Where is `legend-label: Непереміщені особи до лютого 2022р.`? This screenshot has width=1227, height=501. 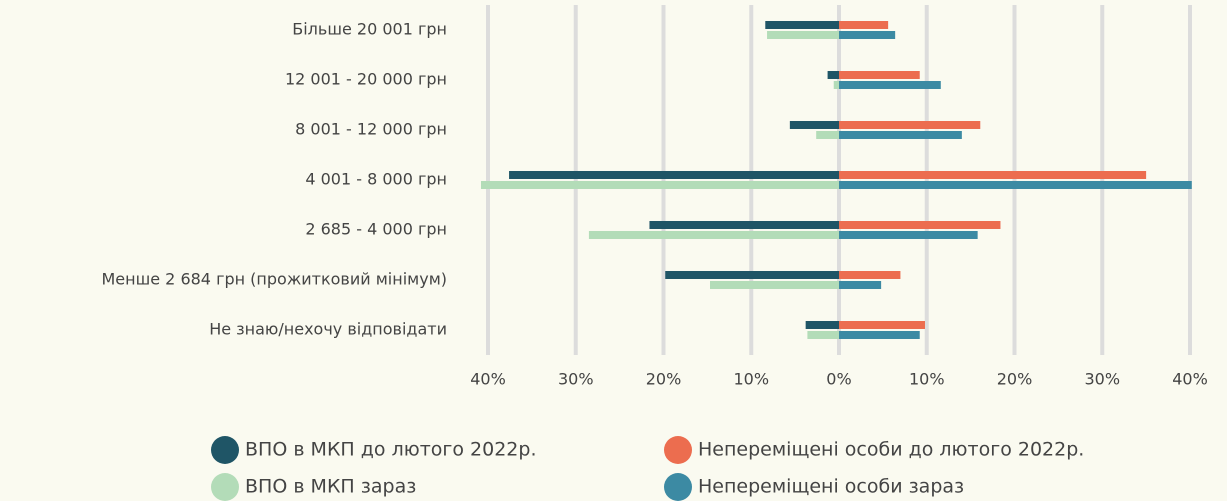 legend-label: Непереміщені особи до лютого 2022р. is located at coordinates (891, 450).